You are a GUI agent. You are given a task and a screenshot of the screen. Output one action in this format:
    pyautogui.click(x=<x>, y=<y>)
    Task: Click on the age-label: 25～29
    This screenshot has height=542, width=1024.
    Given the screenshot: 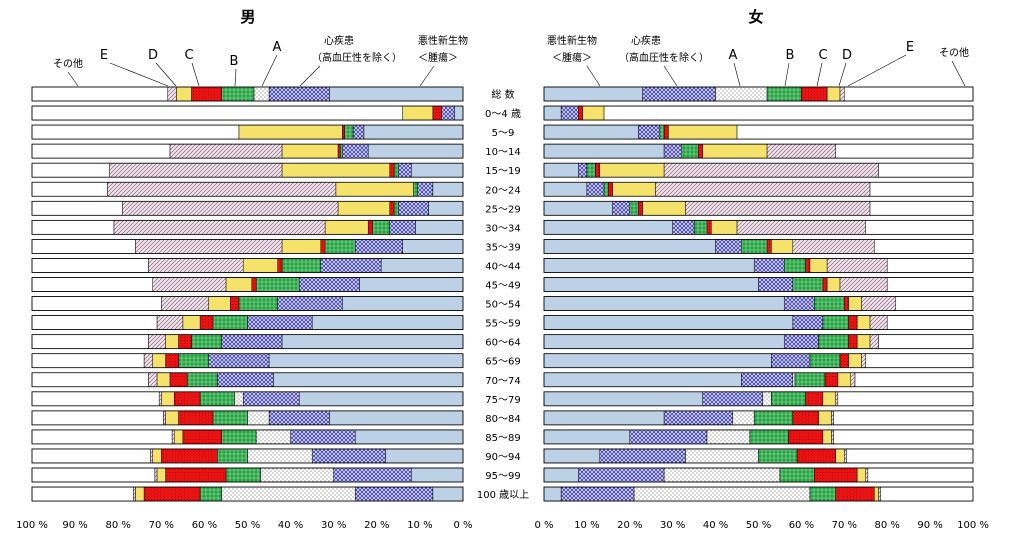 What is the action you would take?
    pyautogui.click(x=502, y=209)
    